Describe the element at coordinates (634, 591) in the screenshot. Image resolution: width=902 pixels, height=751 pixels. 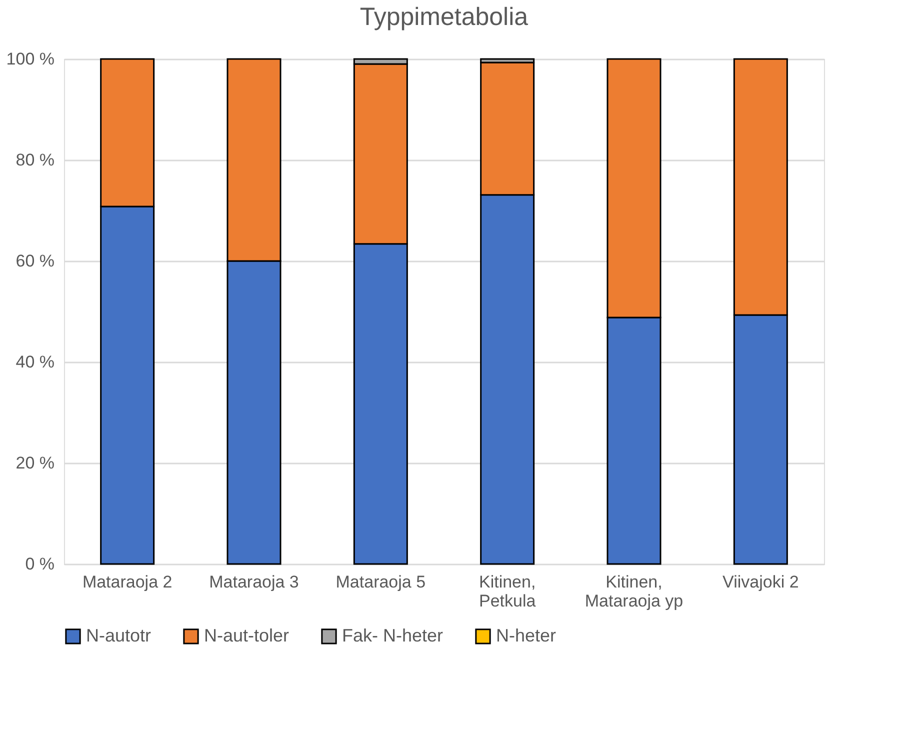
I see `x-tick-label: Kitinen, Mataraoja yp` at that location.